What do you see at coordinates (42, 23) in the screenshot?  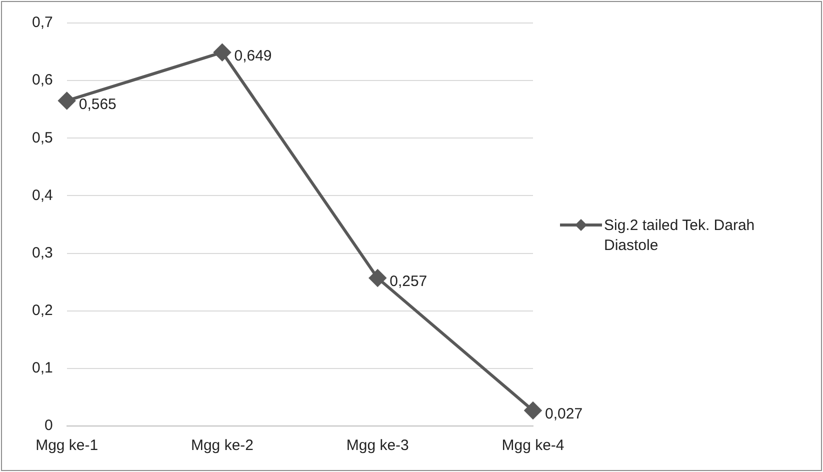 I see `y-tick-label: 0,7` at bounding box center [42, 23].